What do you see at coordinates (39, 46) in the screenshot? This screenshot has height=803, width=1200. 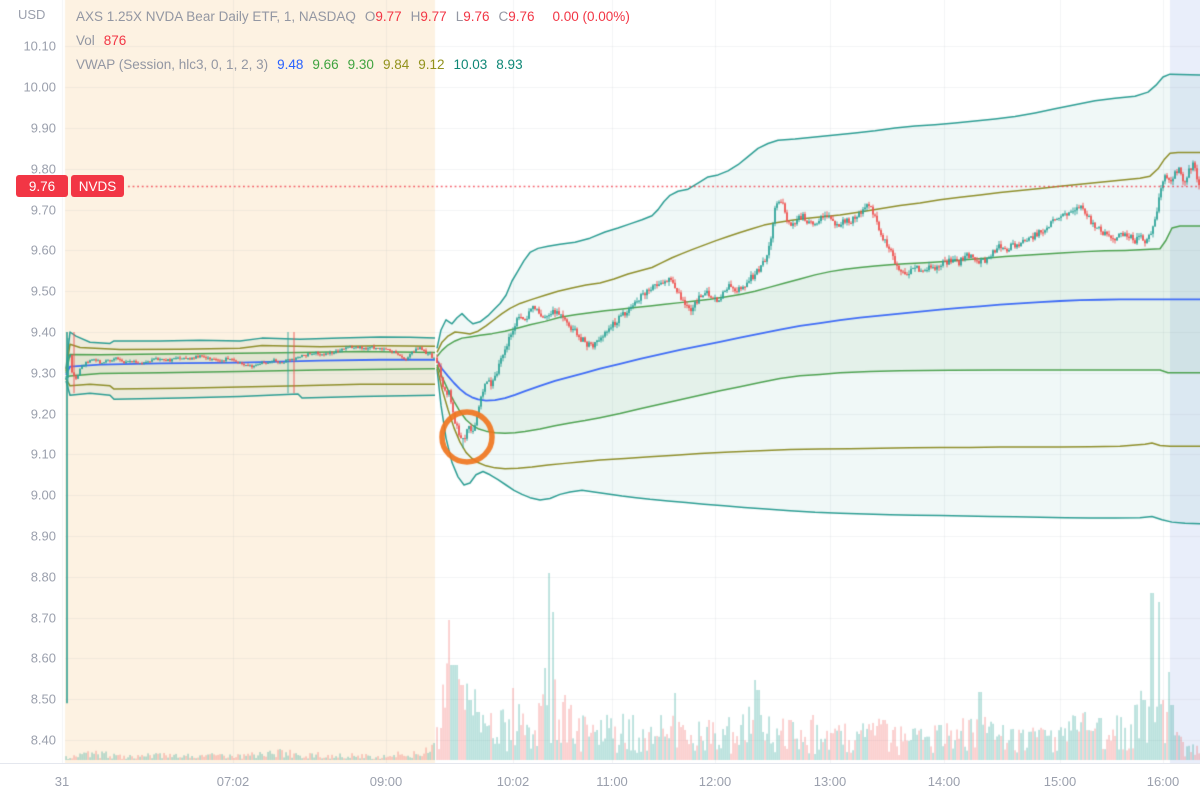 I see `price-tick-label: 10.10` at bounding box center [39, 46].